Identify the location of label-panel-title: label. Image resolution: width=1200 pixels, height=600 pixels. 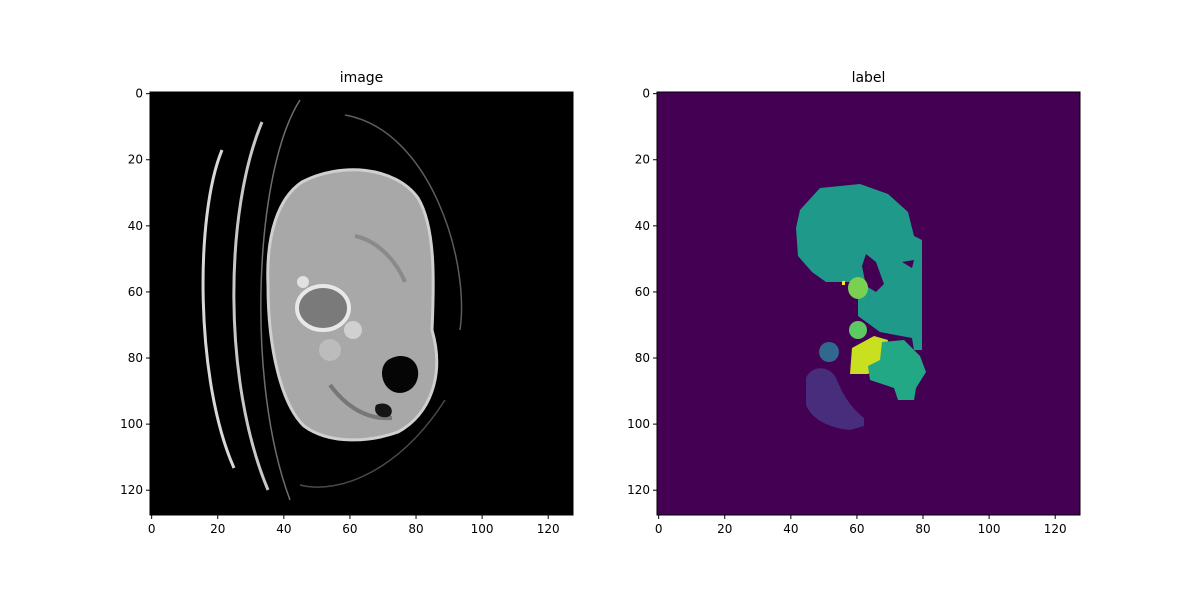
(869, 78).